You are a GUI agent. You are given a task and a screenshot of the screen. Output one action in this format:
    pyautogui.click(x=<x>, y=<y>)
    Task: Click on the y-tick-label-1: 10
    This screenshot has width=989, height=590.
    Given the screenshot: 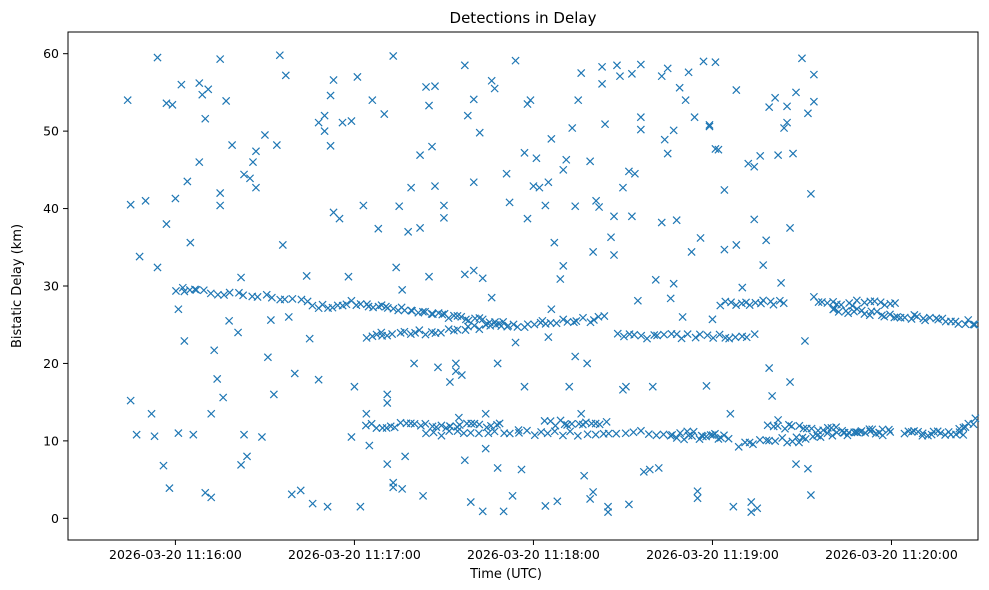 What is the action you would take?
    pyautogui.click(x=51, y=440)
    